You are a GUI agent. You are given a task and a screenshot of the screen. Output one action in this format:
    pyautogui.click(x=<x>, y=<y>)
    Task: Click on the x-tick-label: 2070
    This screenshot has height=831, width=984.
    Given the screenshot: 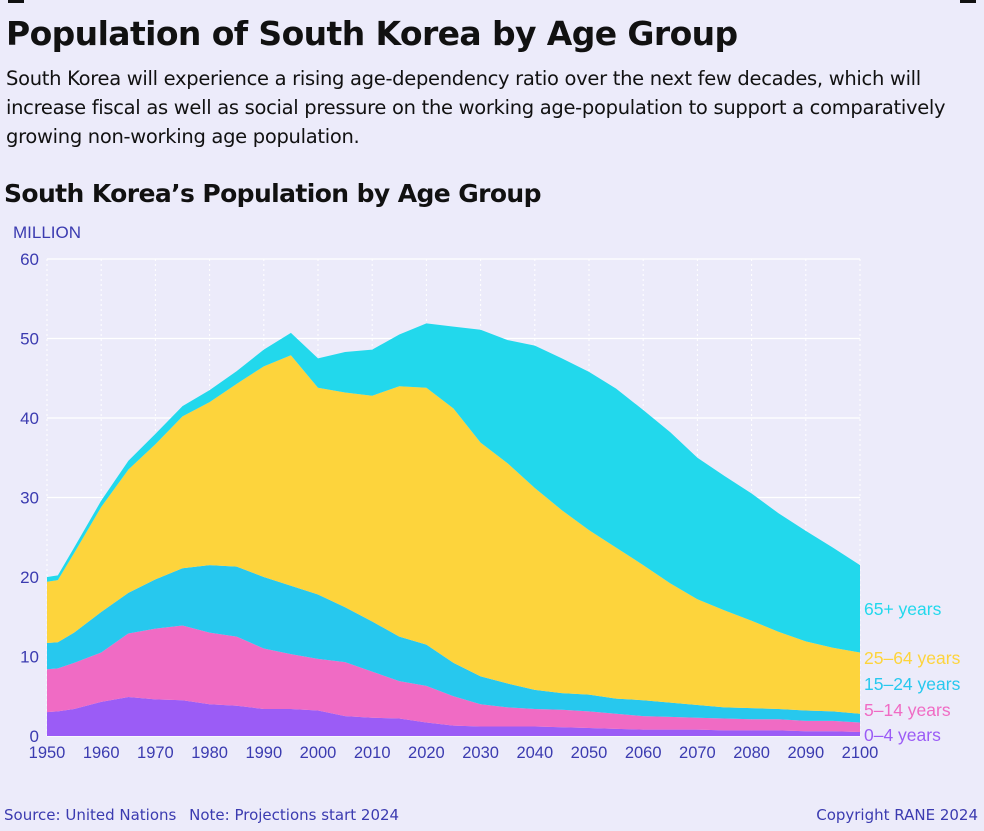 What is the action you would take?
    pyautogui.click(x=697, y=753)
    